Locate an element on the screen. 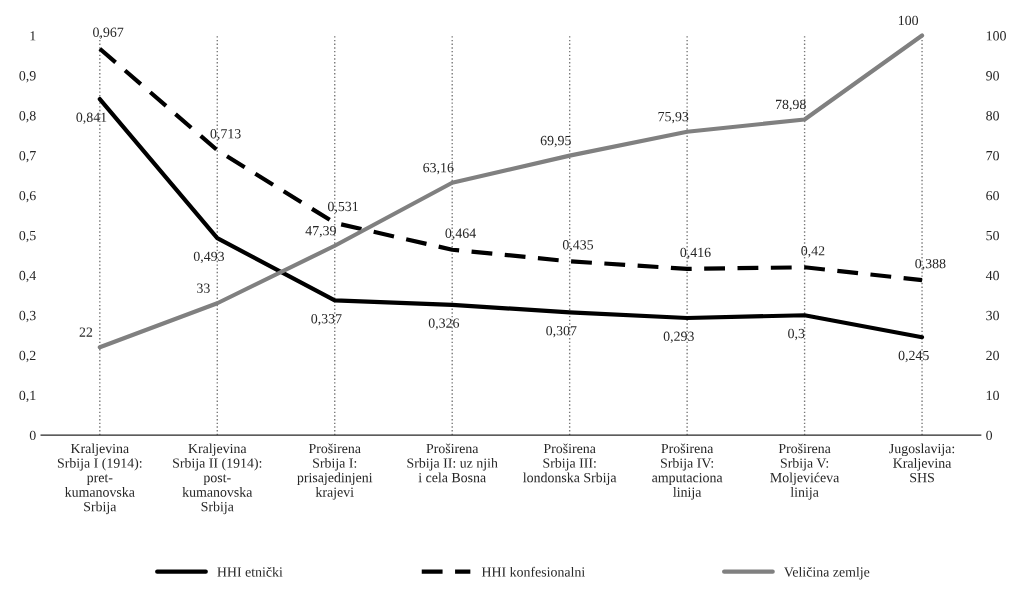 The height and width of the screenshot is (592, 1027). data-label: 0,293 is located at coordinates (678, 337).